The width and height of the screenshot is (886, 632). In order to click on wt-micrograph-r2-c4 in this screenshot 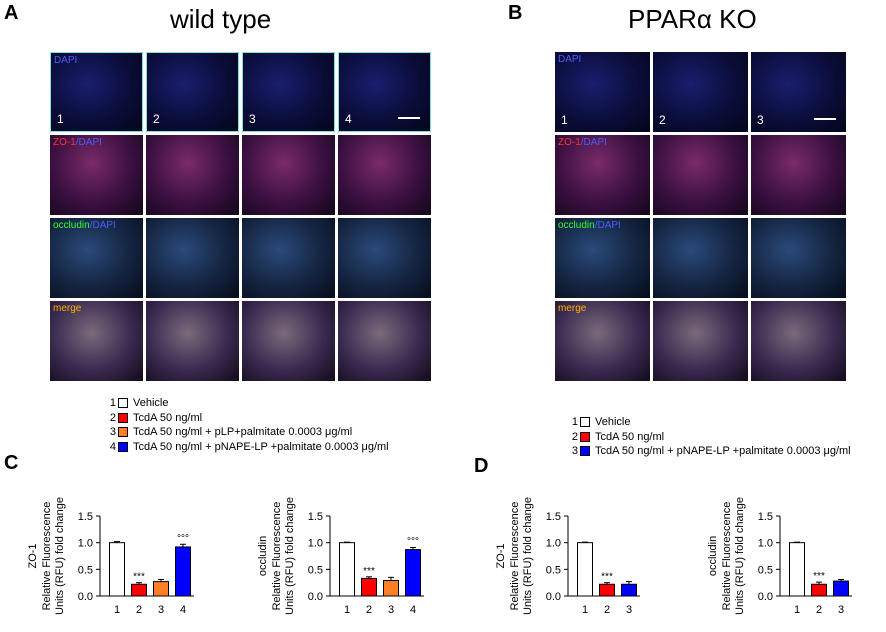, I will do `click(384, 175)`.